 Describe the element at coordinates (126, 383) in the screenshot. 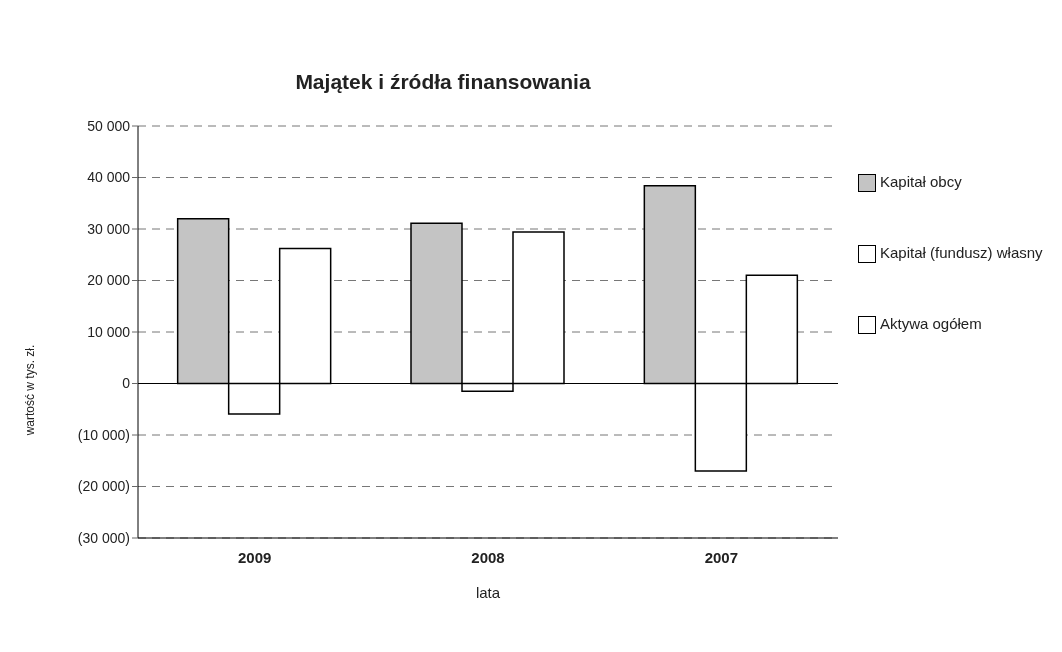

I see `y-tick-label: 0` at that location.